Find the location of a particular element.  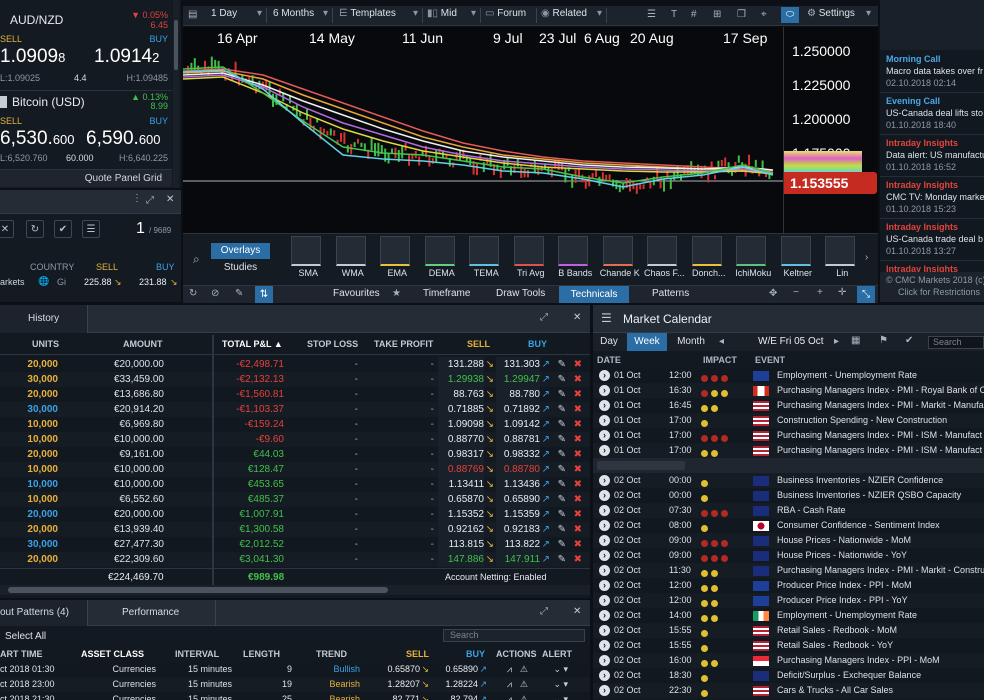

indicator-tile: TEMA is located at coordinates (486, 259).